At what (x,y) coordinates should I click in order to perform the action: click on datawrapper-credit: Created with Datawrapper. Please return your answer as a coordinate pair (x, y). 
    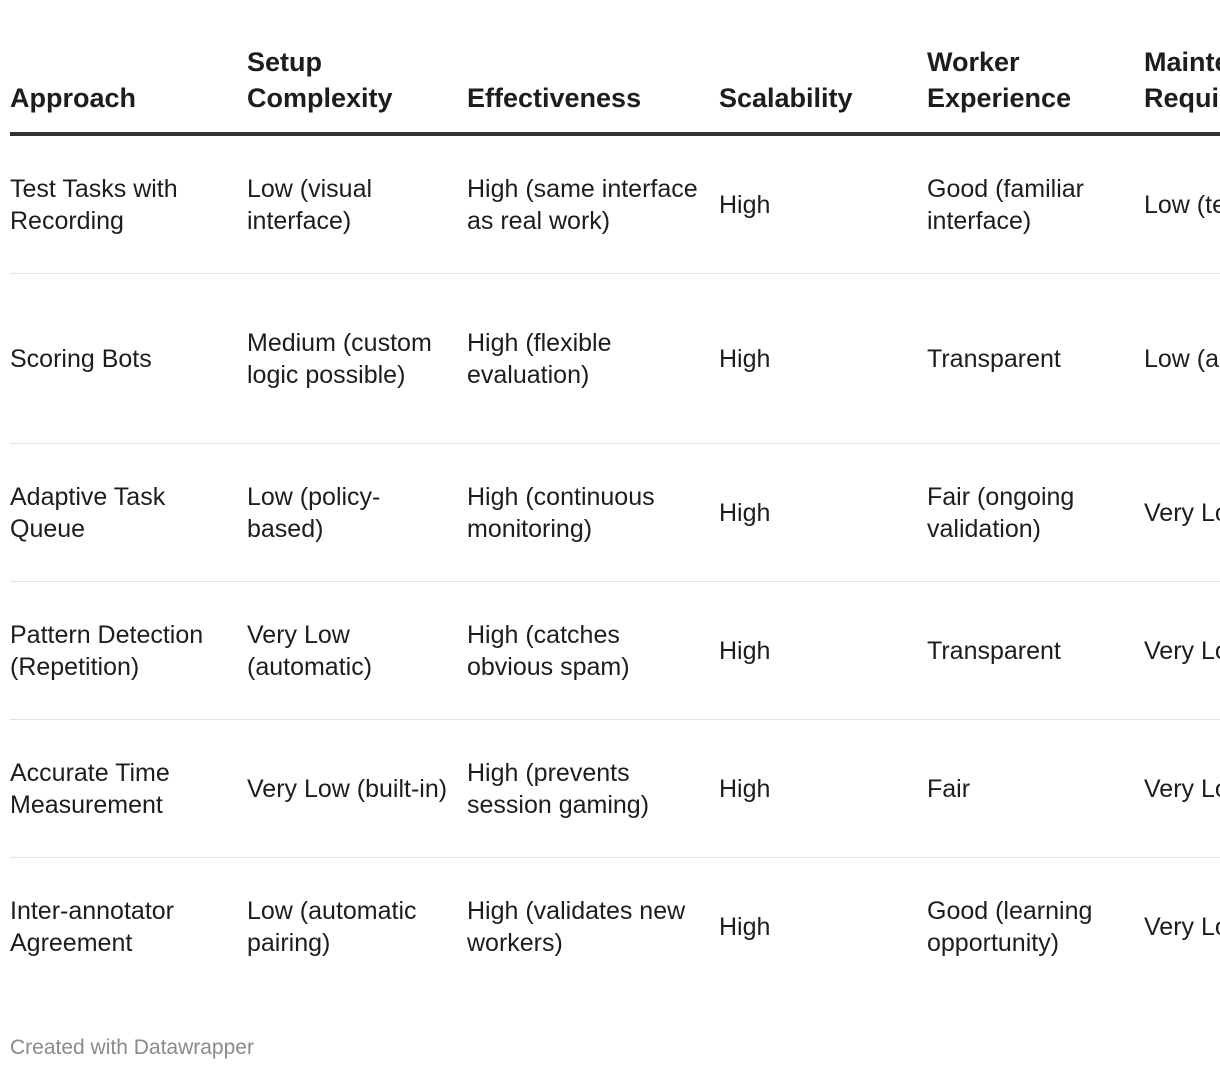
    Looking at the image, I should click on (132, 1047).